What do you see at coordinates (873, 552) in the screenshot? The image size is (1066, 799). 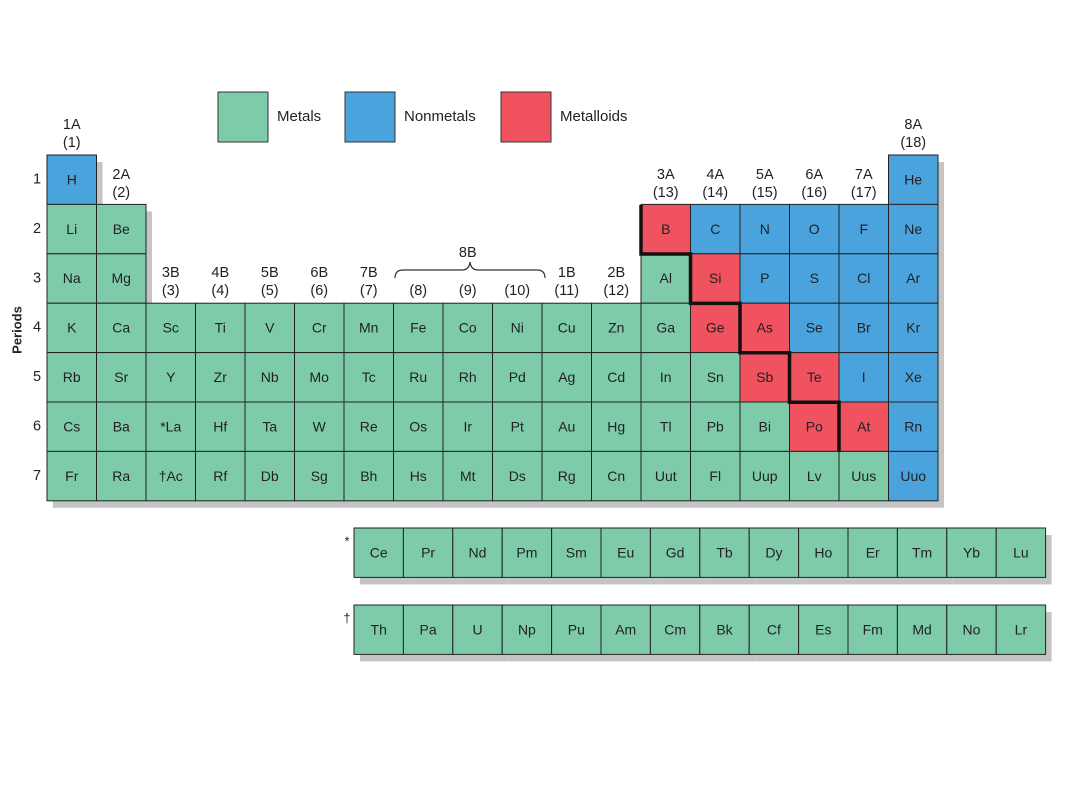 I see `element-symbol: Er` at bounding box center [873, 552].